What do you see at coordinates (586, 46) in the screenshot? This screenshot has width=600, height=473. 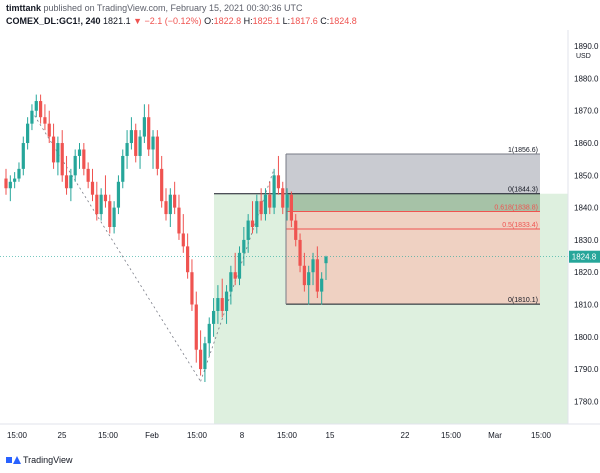 I see `y-tick-label: 1890.0` at bounding box center [586, 46].